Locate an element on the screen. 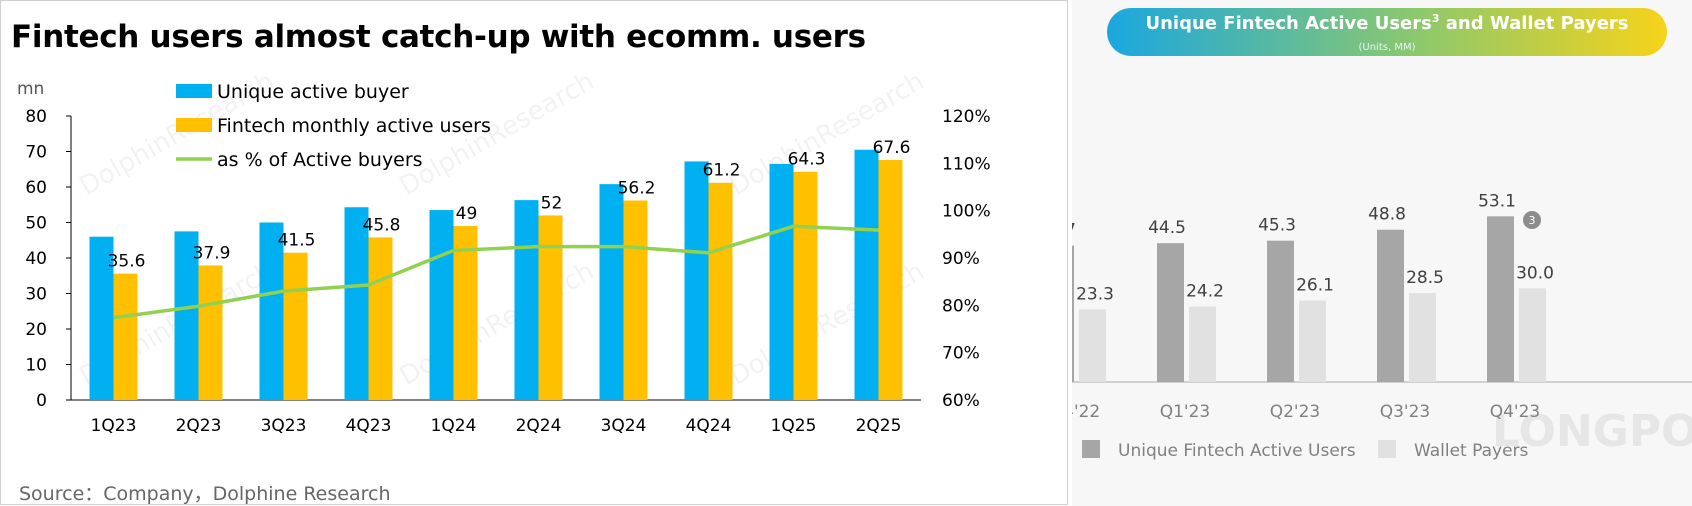 Image resolution: width=1692 pixels, height=506 pixels. x-tick-label: Q4'22 is located at coordinates (1086, 412).